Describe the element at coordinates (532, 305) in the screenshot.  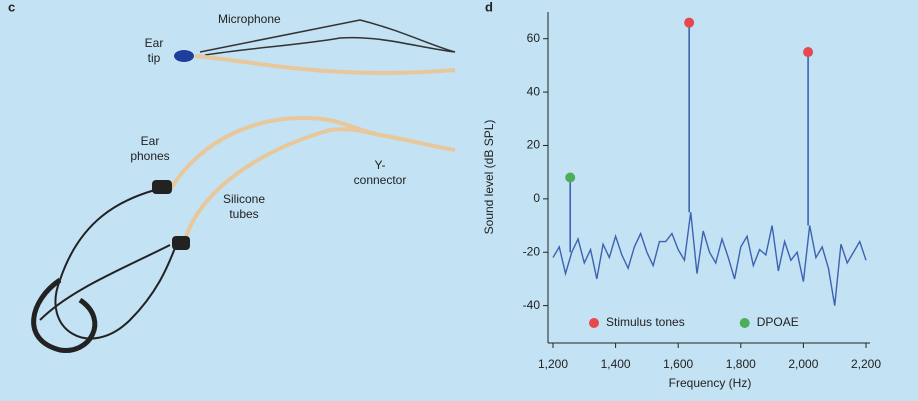
I see `y-tick-label: -40` at that location.